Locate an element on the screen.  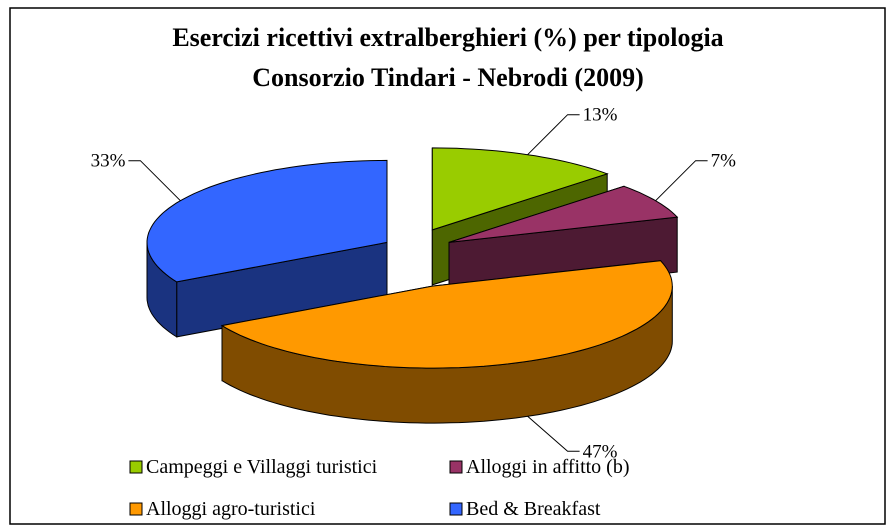
legend-label: Alloggi in affitto (b) is located at coordinates (548, 467).